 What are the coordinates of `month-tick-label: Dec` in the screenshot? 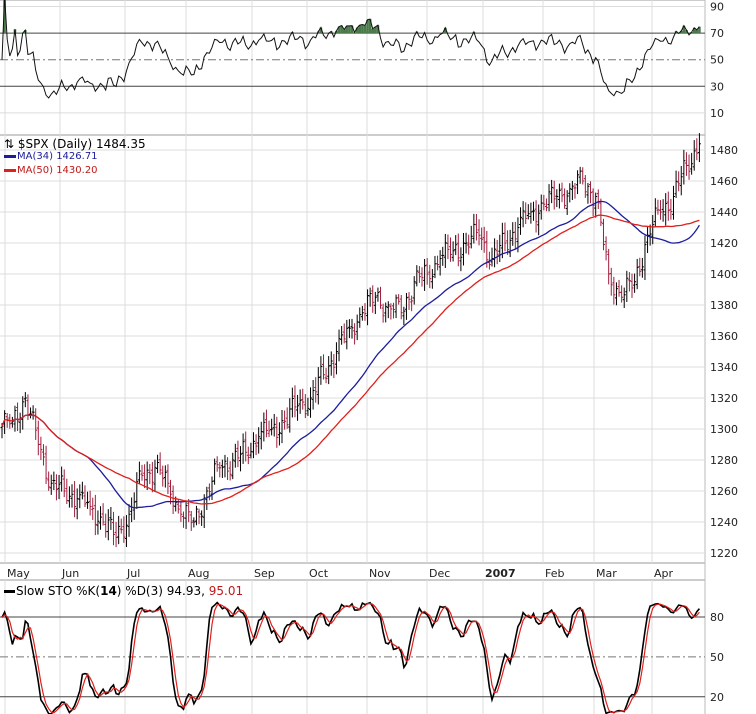 It's located at (439, 573).